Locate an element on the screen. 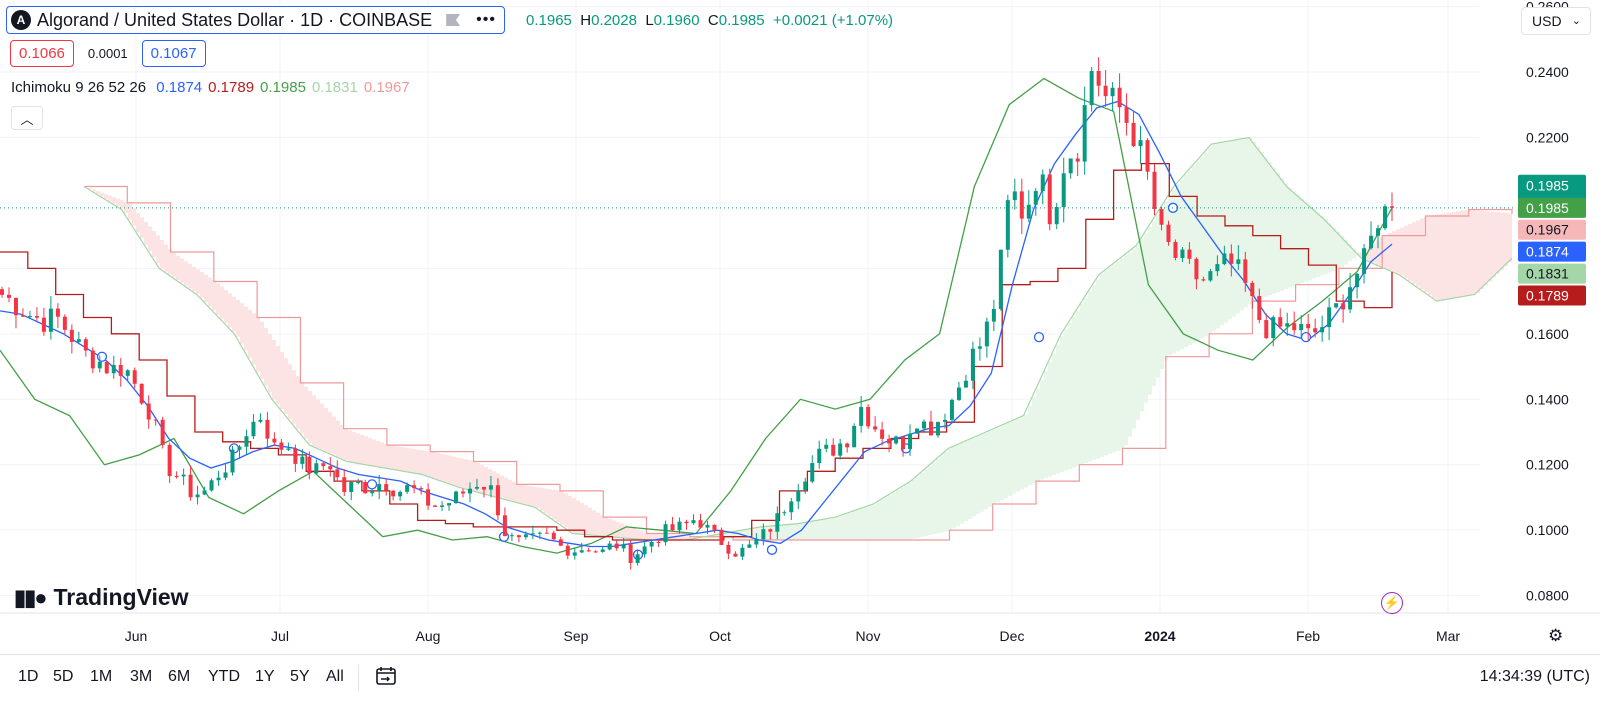 Image resolution: width=1600 pixels, height=702 pixels. timeframe-5y: 5Y is located at coordinates (300, 677).